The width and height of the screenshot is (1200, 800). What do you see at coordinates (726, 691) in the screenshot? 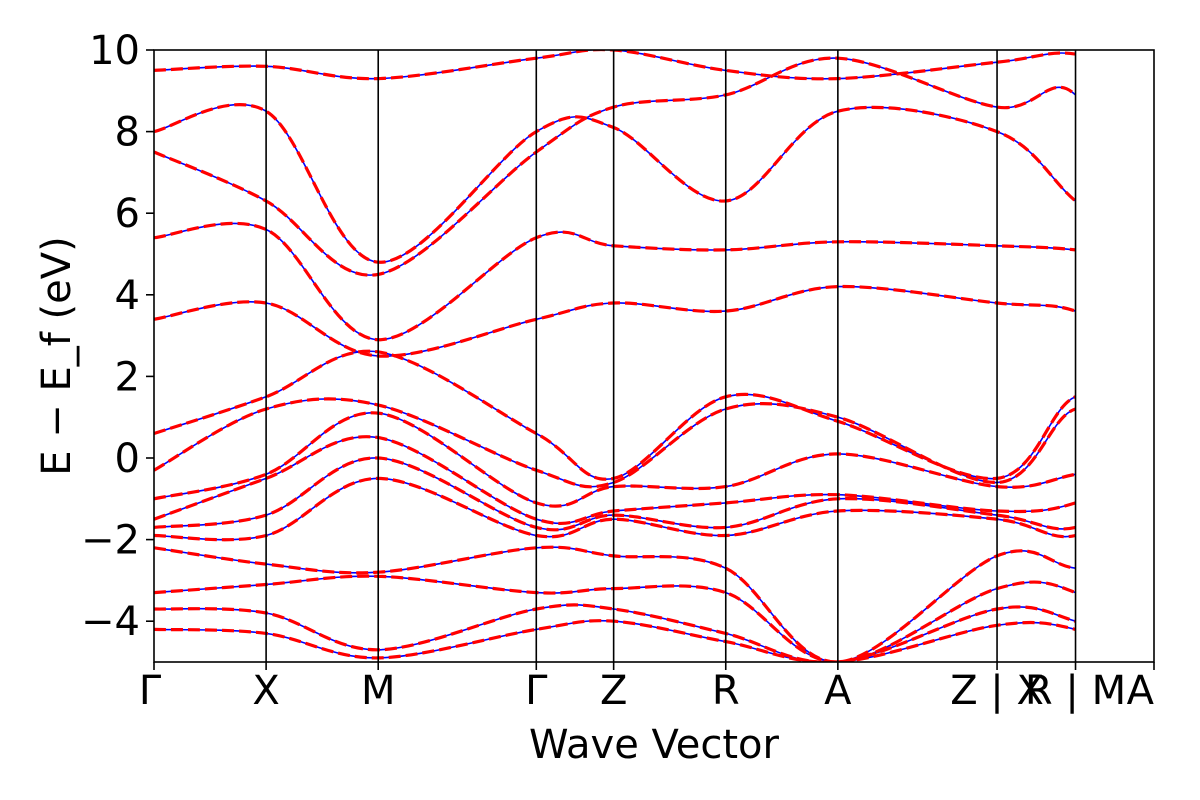
I see `x-tick-label-5: R` at bounding box center [726, 691].